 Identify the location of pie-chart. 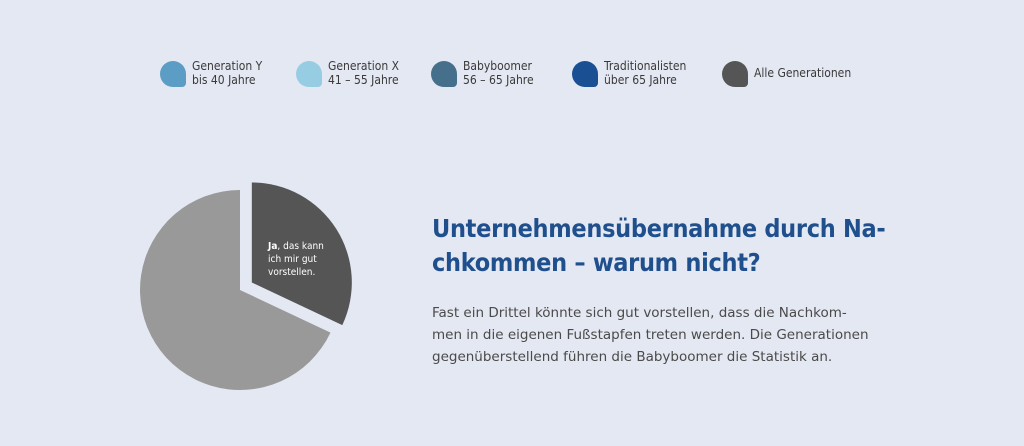
(246, 286).